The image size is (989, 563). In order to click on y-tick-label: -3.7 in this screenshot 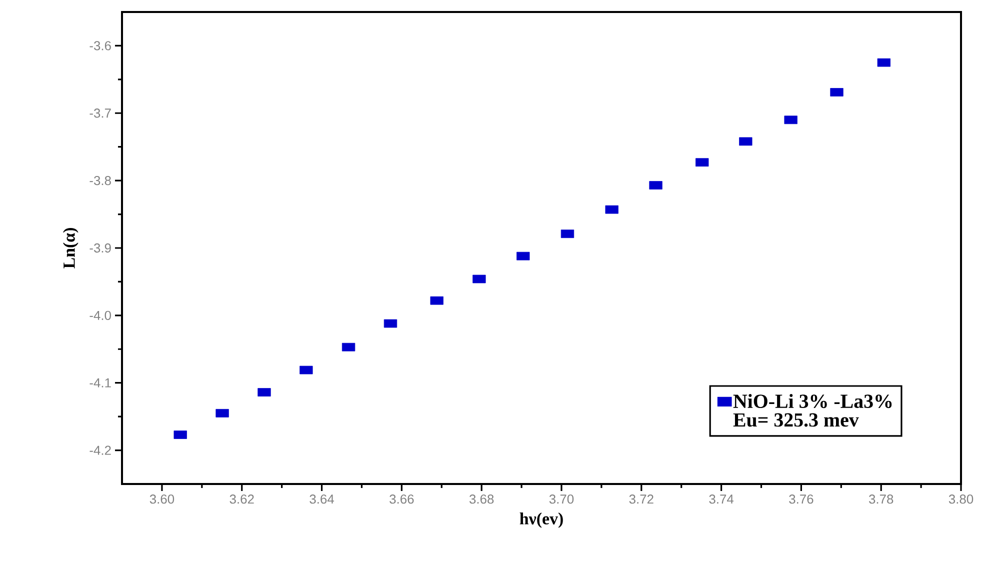, I will do `click(100, 113)`.